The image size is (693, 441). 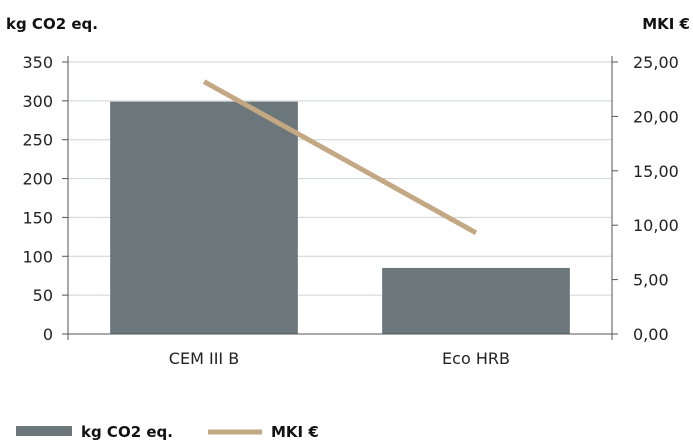 I want to click on mki-line-series, so click(x=340, y=157).